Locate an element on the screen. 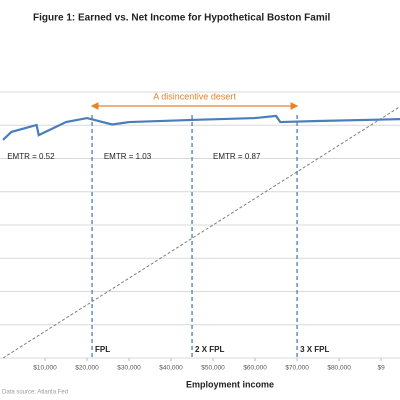 The width and height of the screenshot is (400, 400). source: Data source: Atlanta Fed is located at coordinates (35, 393).